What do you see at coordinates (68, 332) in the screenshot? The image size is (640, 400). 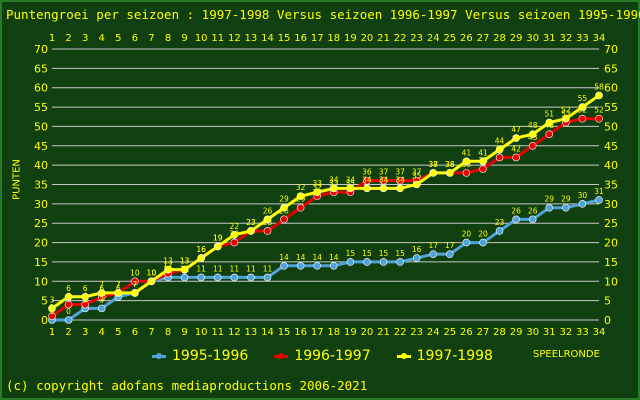 I see `x-tick-bottom-2: 2` at bounding box center [68, 332].